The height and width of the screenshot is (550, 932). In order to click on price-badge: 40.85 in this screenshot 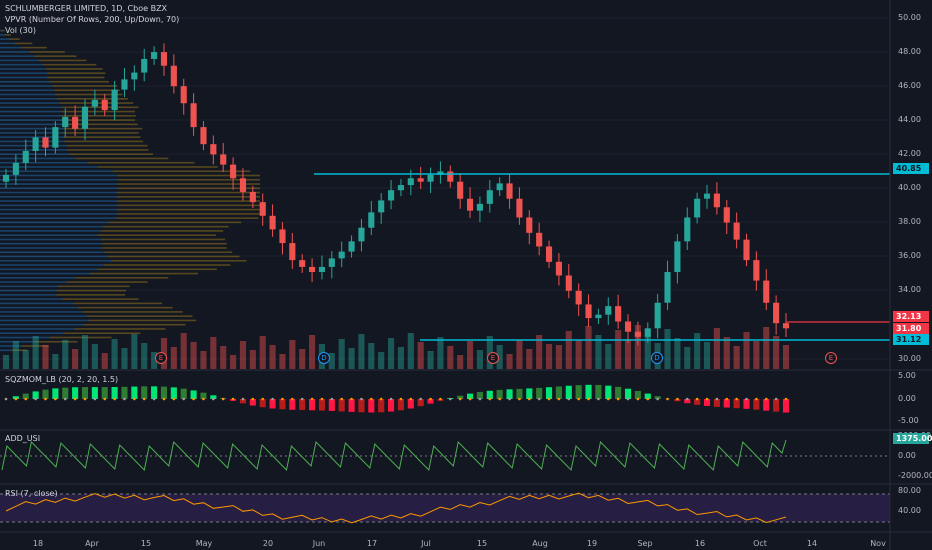, I will do `click(911, 168)`.